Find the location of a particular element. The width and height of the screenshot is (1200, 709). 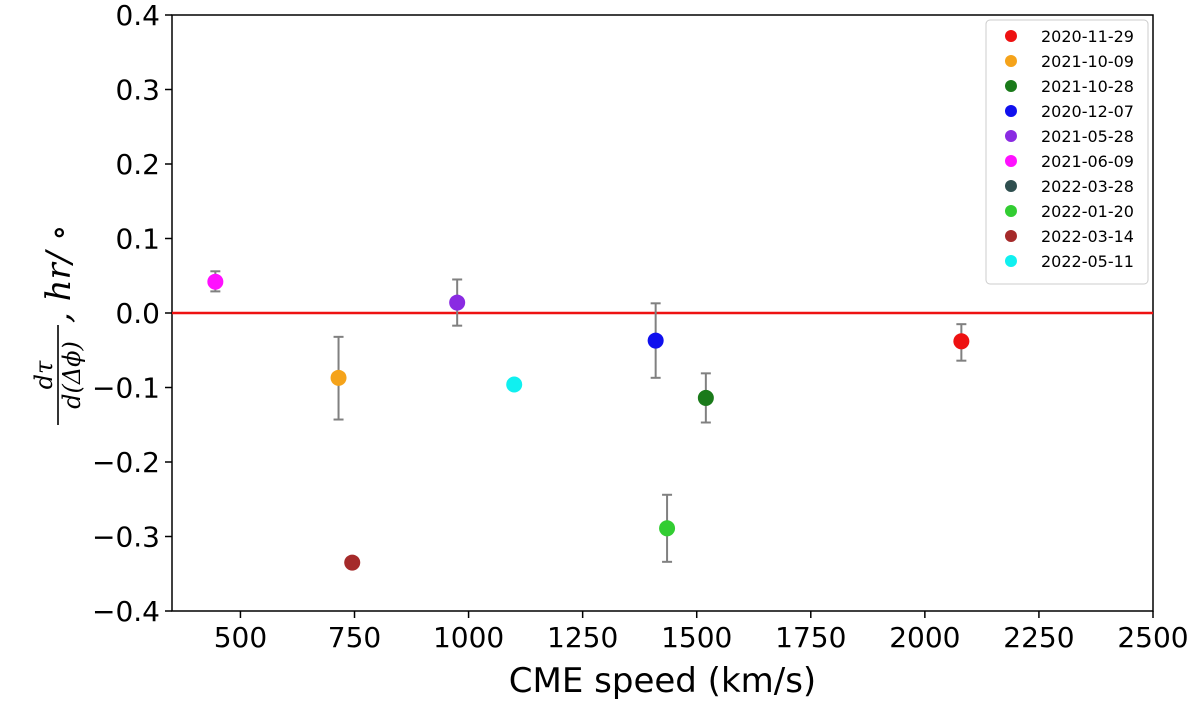

x-tick-label: 2500 is located at coordinates (1152, 637).